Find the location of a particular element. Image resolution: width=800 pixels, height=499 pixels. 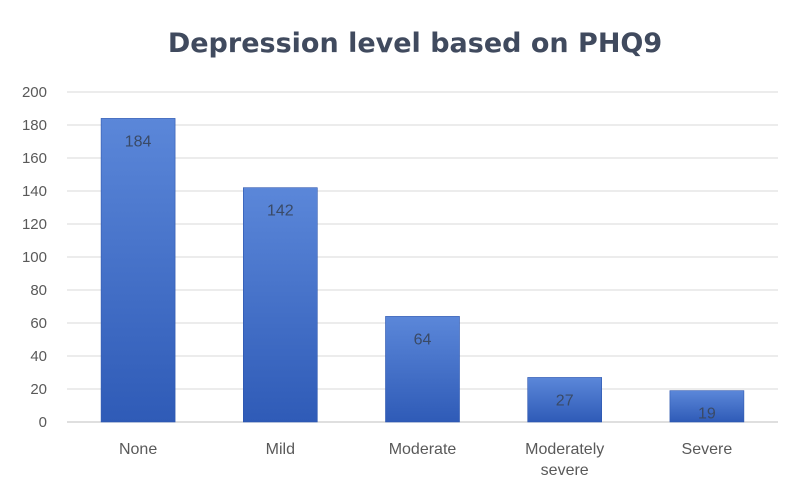

bar-value-label: 19 is located at coordinates (707, 414).